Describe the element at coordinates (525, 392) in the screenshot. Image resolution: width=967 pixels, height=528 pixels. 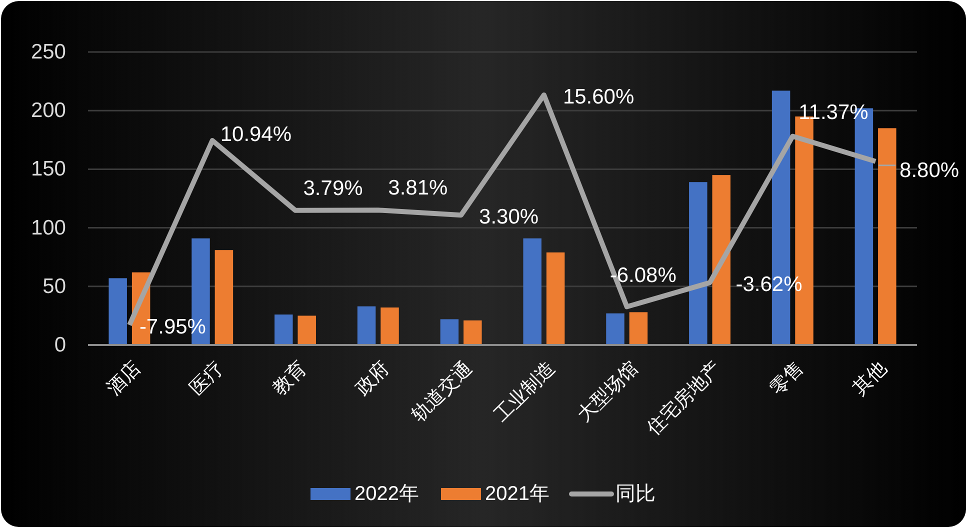
I see `x-tick-label: 工业制造` at that location.